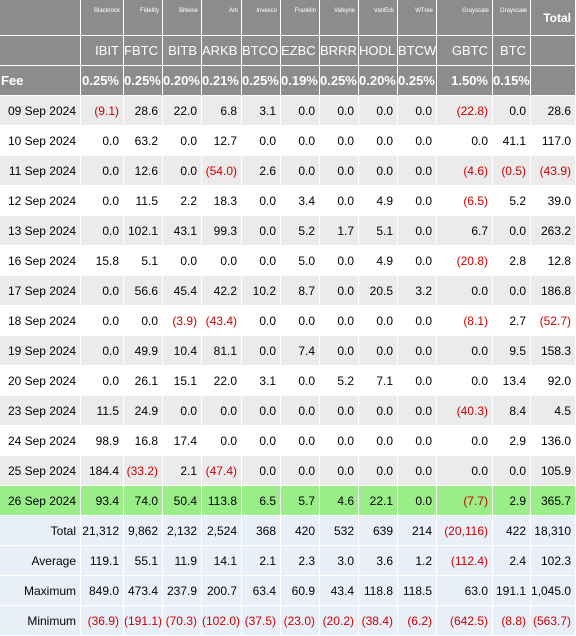  Describe the element at coordinates (464, 50) in the screenshot. I see `ticker: GBTC` at that location.